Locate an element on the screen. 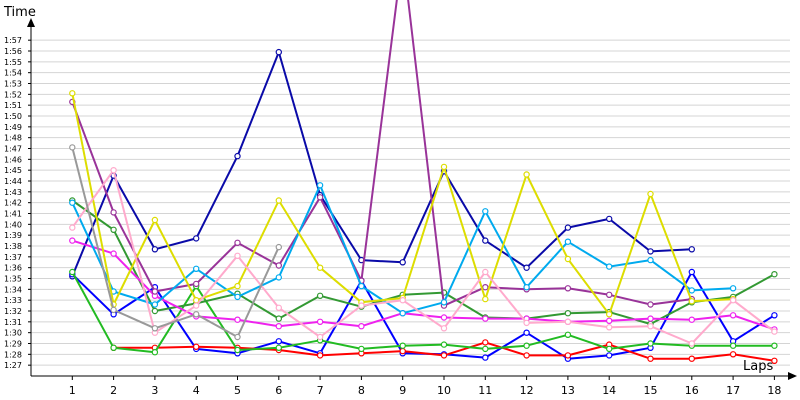 The image size is (800, 400). y-tick-label: 1:51 is located at coordinates (13, 105).